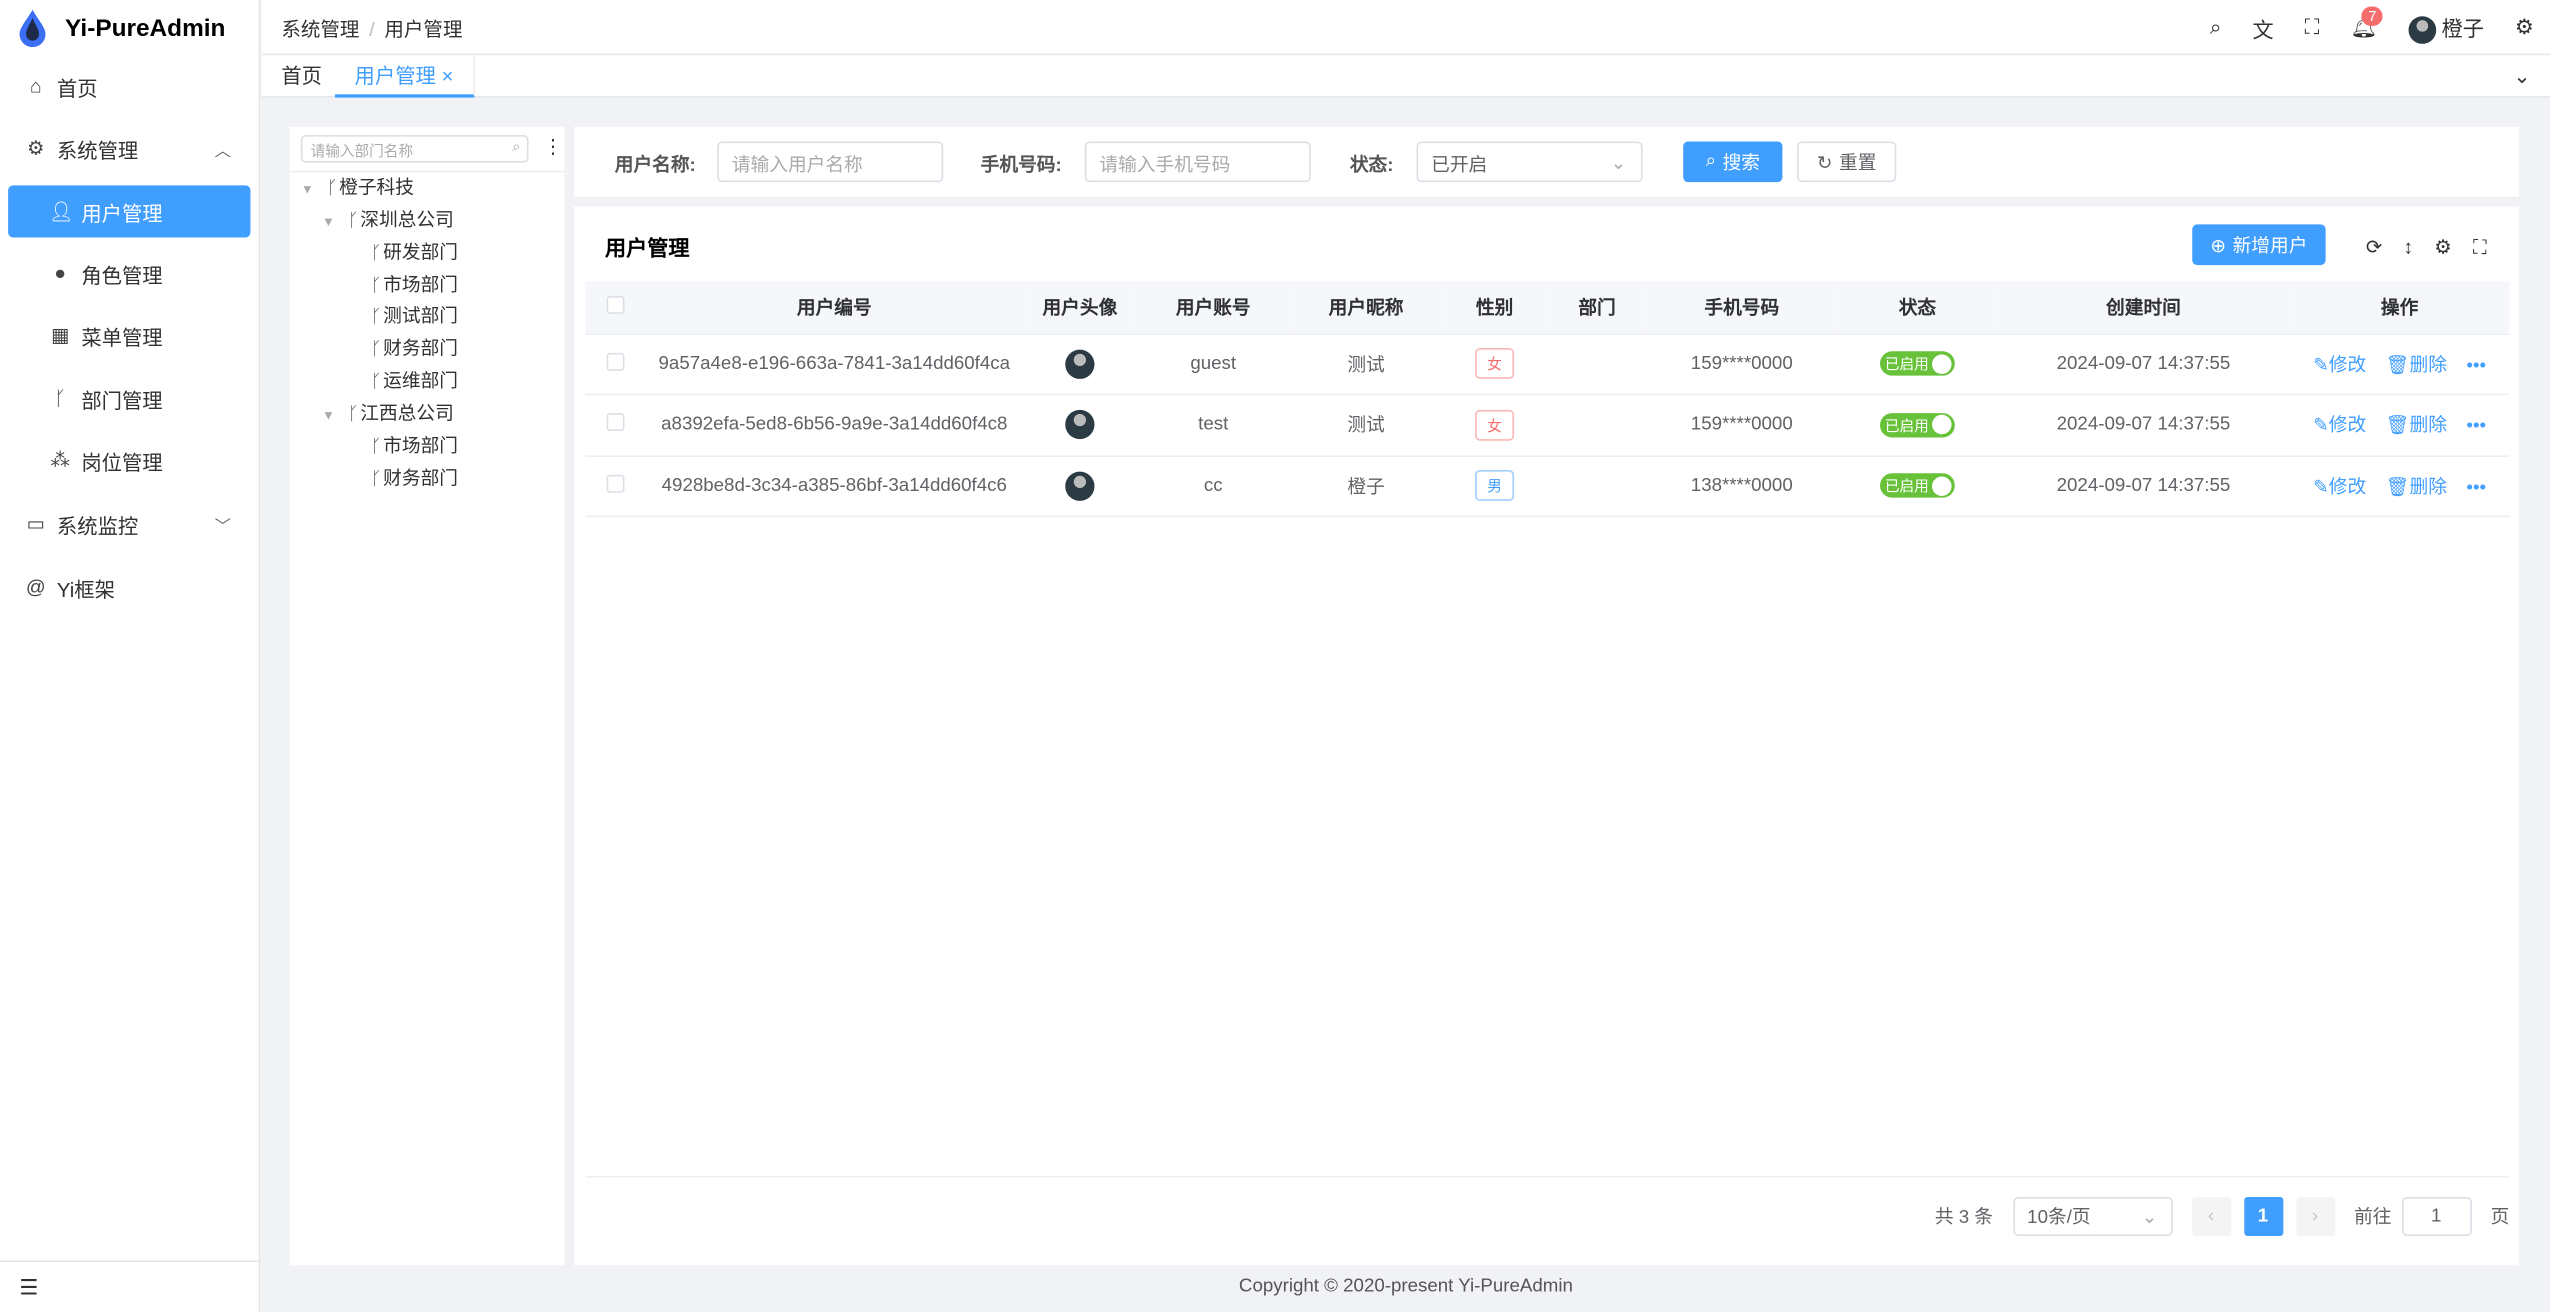 The width and height of the screenshot is (2550, 1312). Describe the element at coordinates (388, 221) in the screenshot. I see `tree-node: ▼ ᚴ 深圳总公司` at that location.